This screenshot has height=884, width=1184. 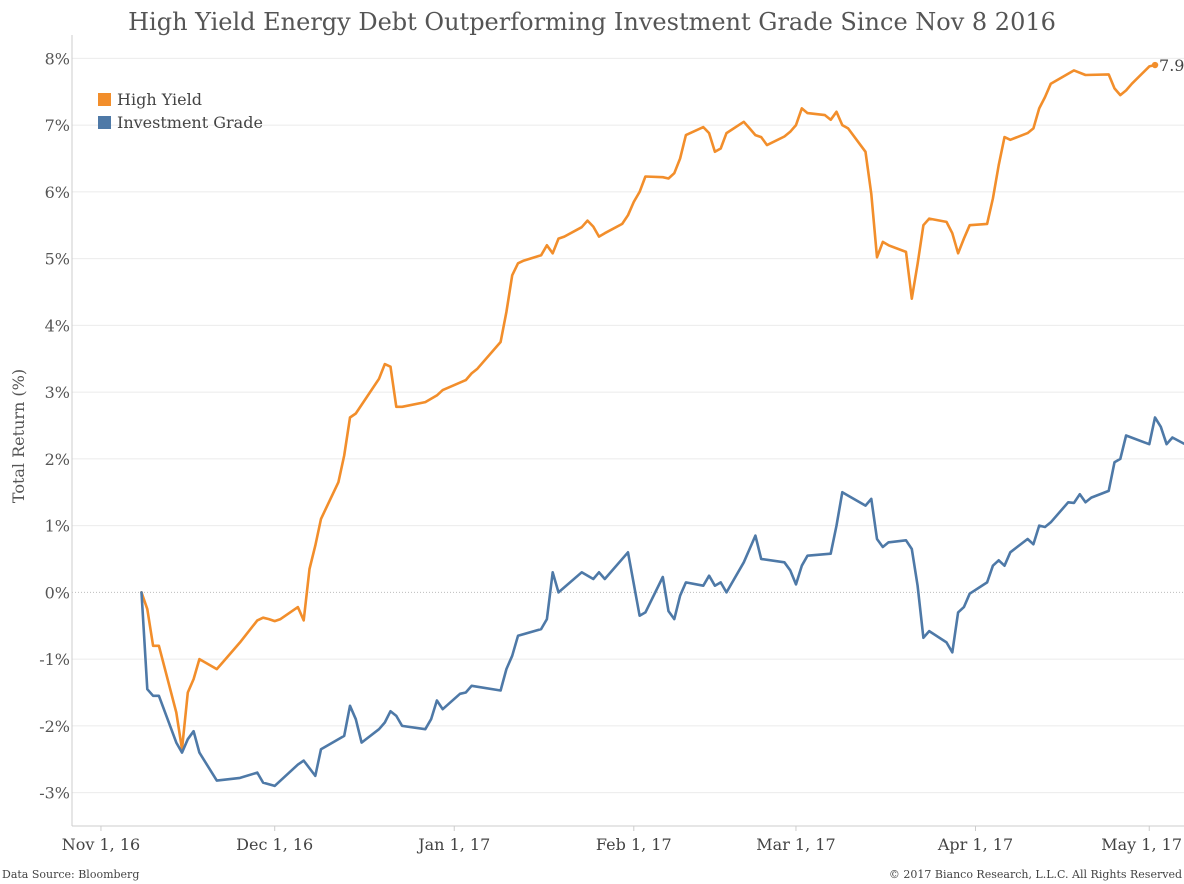 What do you see at coordinates (634, 844) in the screenshot?
I see `x-tick-label: Feb 1, 17` at bounding box center [634, 844].